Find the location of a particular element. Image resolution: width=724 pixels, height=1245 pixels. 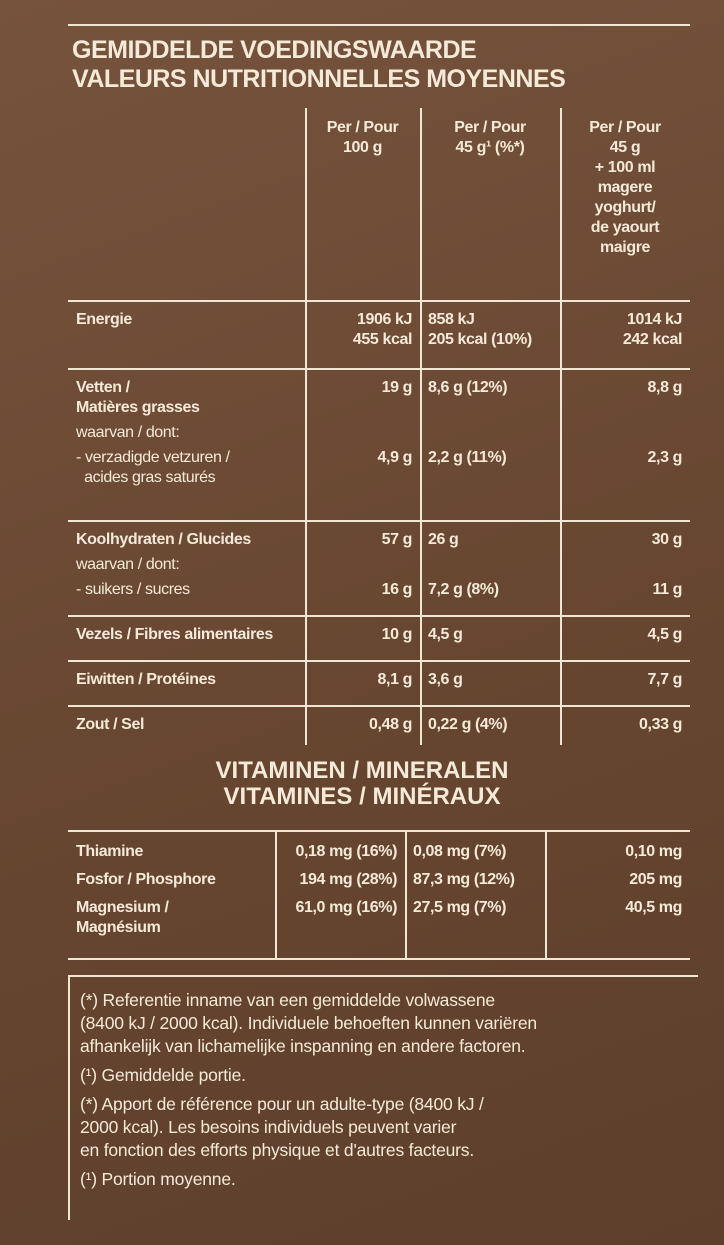

title-line: GEMIDDELDE VOEDINGSWAARDE is located at coordinates (274, 50).